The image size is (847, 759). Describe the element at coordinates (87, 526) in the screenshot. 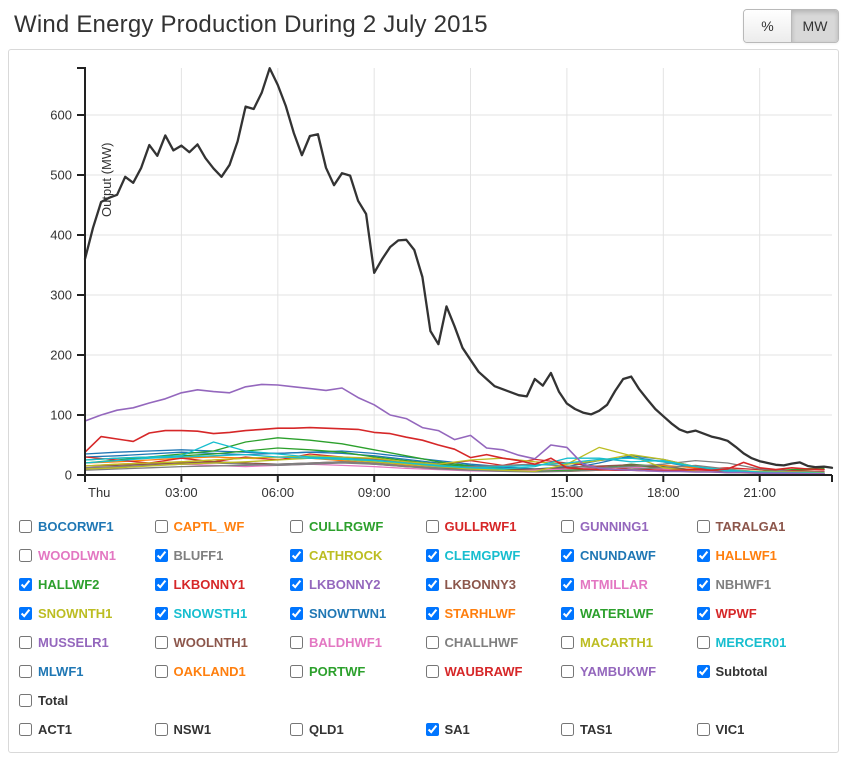

I see `legend-item-BOCORWF1: BOCORWF1` at that location.